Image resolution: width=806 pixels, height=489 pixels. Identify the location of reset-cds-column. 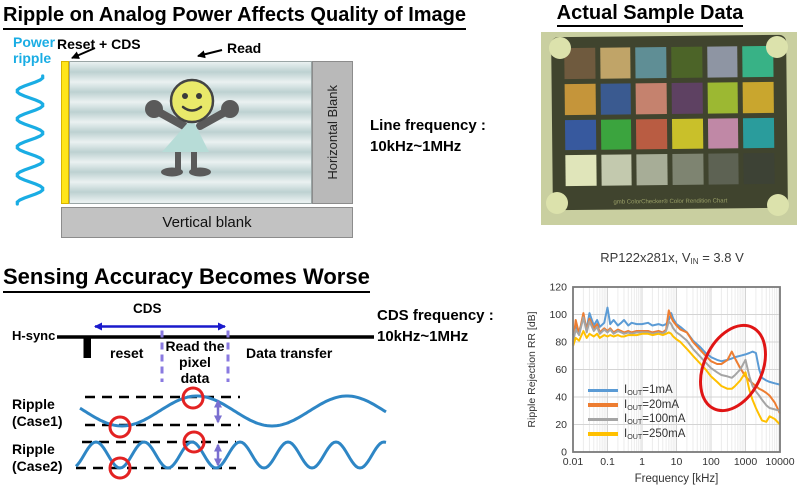
(65, 132).